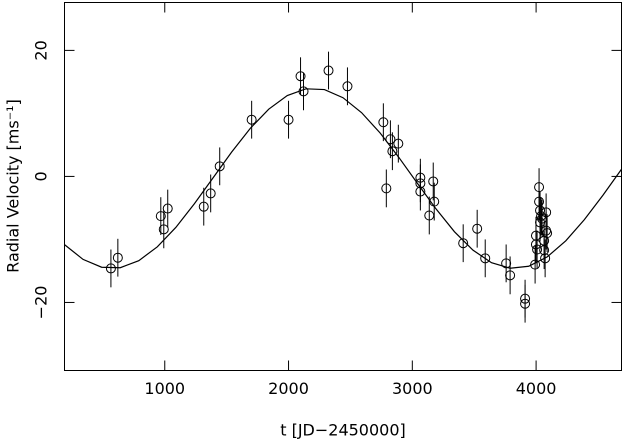 The image size is (623, 442). I want to click on x-tick-label: 1000, so click(164, 388).